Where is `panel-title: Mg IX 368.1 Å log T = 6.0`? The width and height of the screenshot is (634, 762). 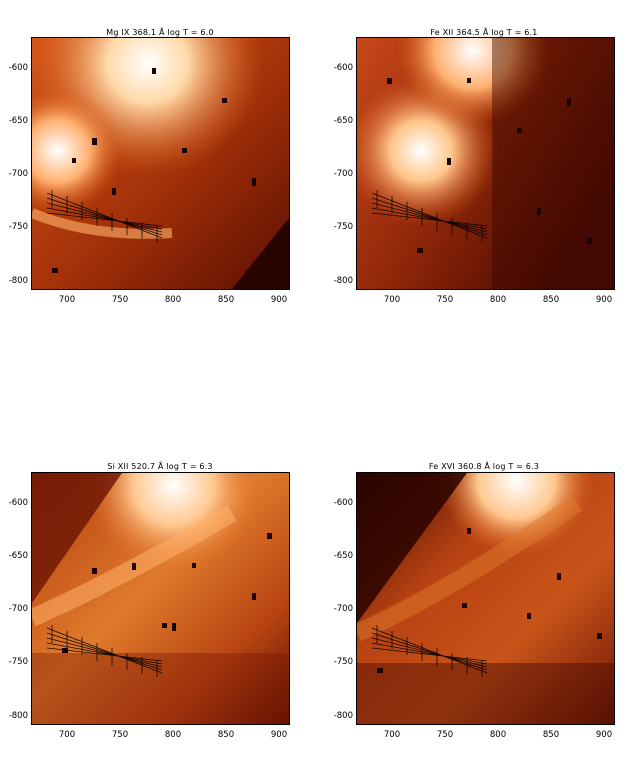
panel-title: Mg IX 368.1 Å log T = 6.0 is located at coordinates (160, 32).